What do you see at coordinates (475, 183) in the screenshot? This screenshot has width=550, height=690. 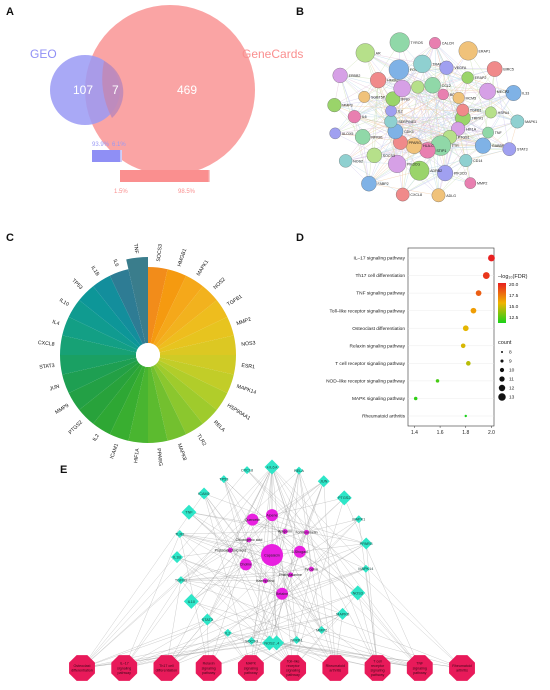 I see `ppi-node: MMP2` at bounding box center [475, 183].